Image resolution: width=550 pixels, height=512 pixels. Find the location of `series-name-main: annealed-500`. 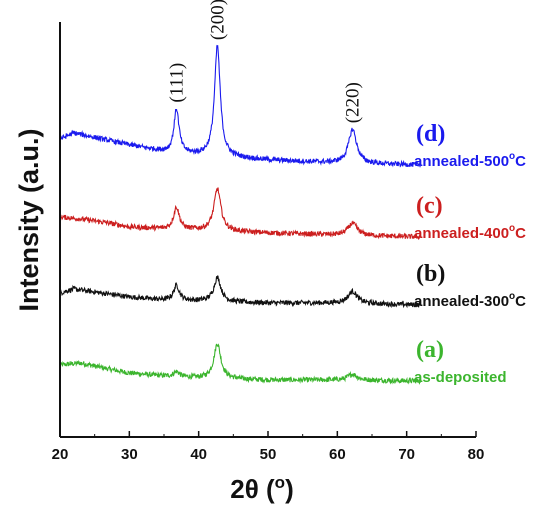

series-name-main: annealed-500 is located at coordinates (461, 161).